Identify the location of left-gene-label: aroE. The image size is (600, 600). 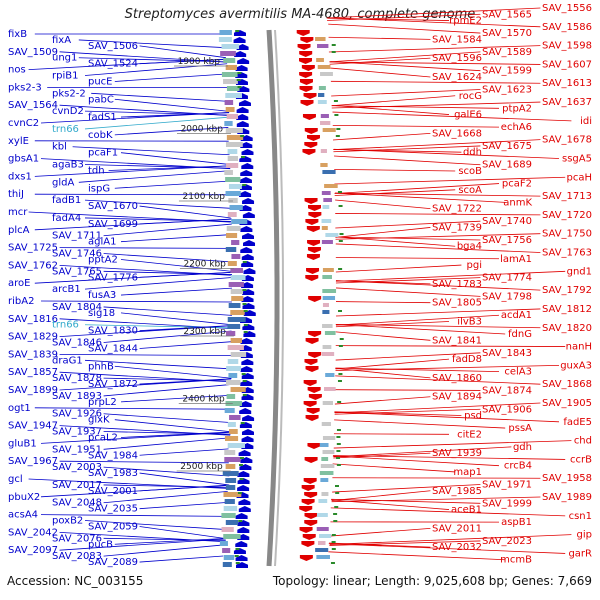
(19, 283).